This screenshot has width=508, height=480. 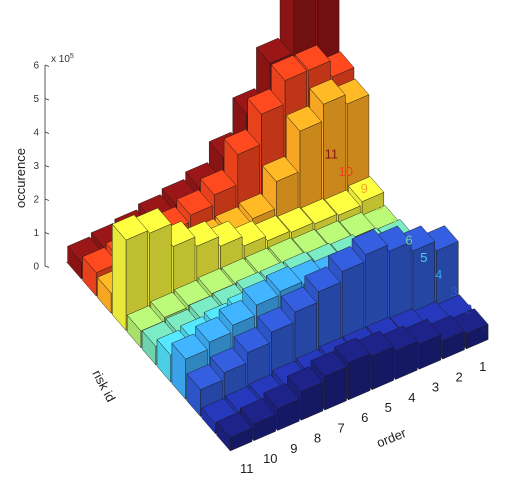 What do you see at coordinates (36, 200) in the screenshot?
I see `z-tick-label: 2` at bounding box center [36, 200].